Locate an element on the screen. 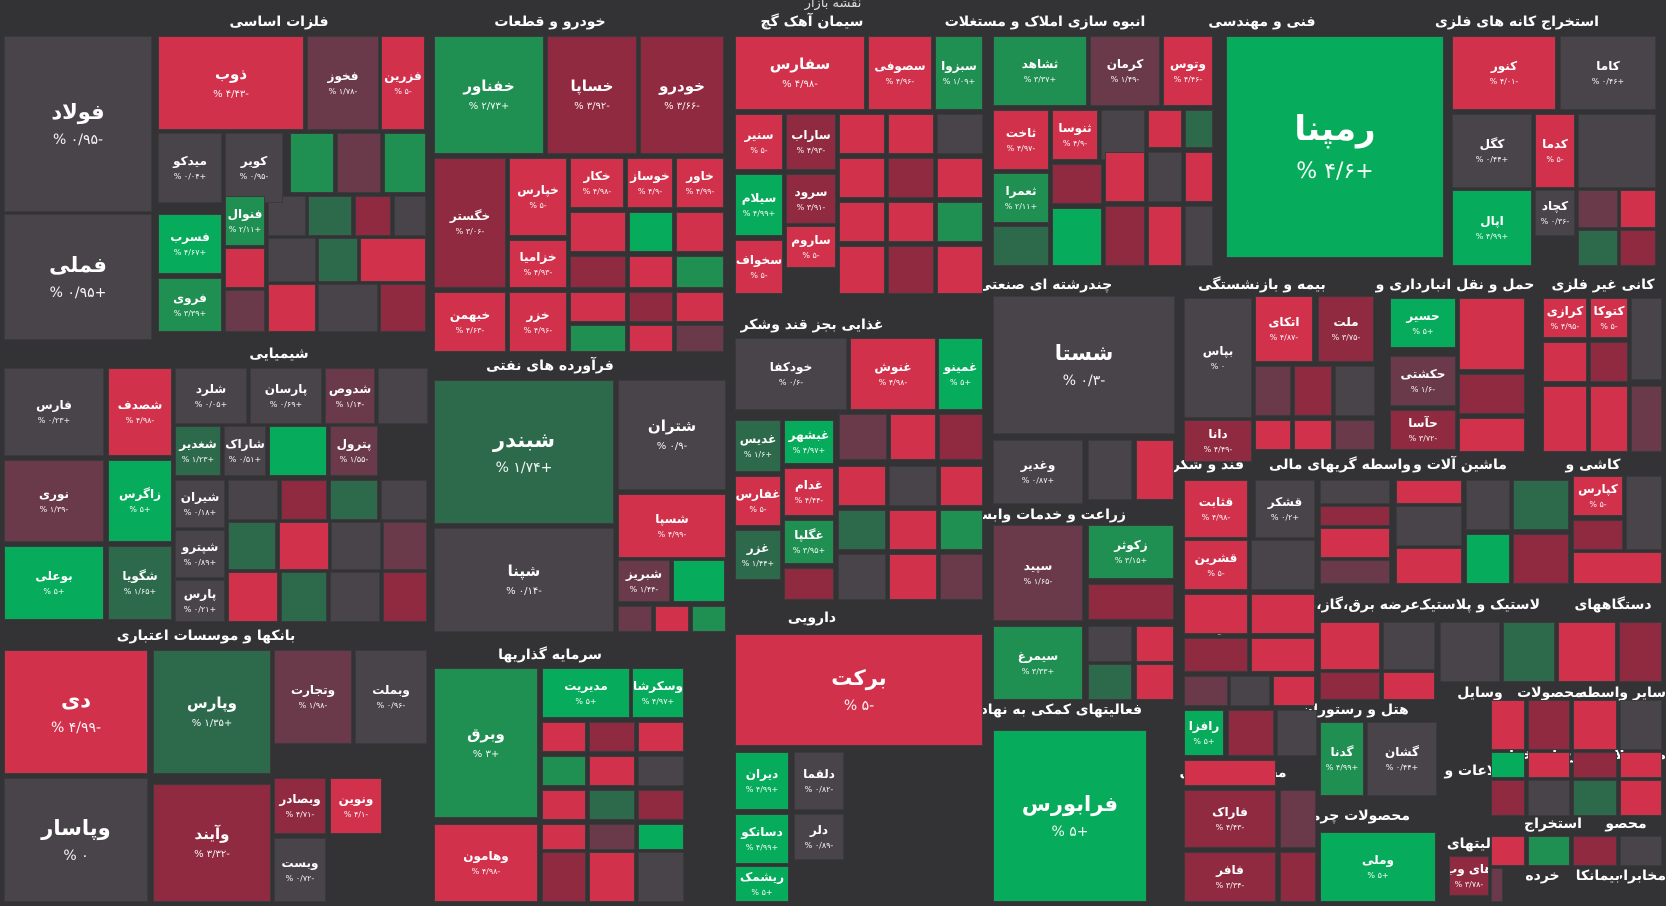 The image size is (1666, 906). symbol-tile: شگویا +۱/۶۵ % is located at coordinates (140, 583).